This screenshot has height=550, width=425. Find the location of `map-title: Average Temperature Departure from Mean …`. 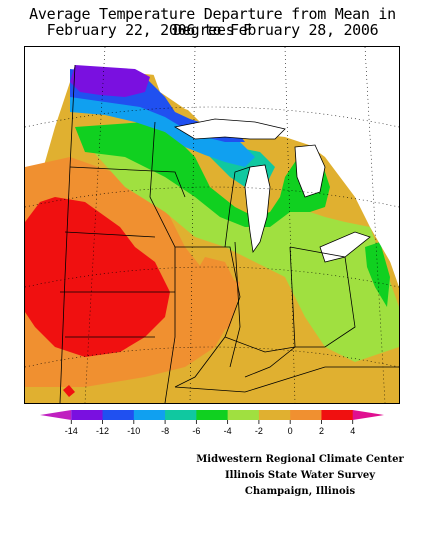

map-title: Average Temperature Departure from Mean … is located at coordinates (212, 22).